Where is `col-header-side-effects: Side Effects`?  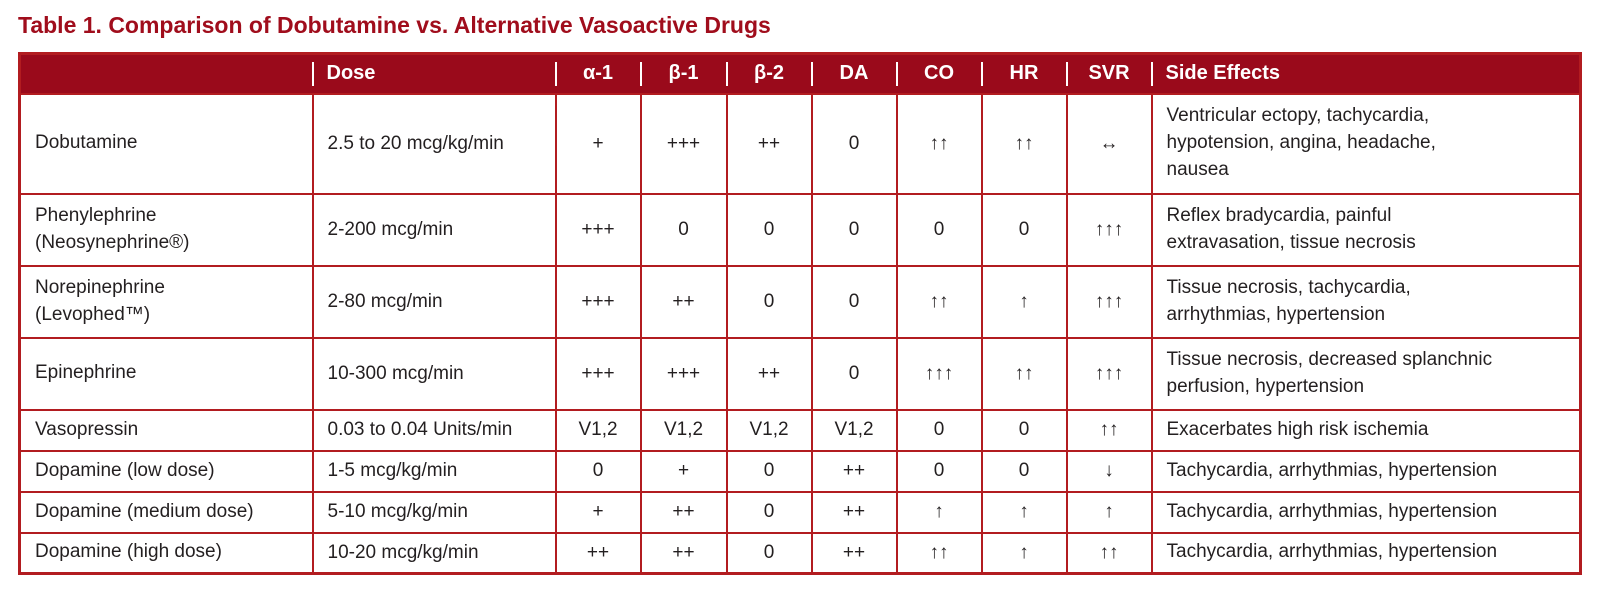 col-header-side-effects: Side Effects is located at coordinates (1365, 73).